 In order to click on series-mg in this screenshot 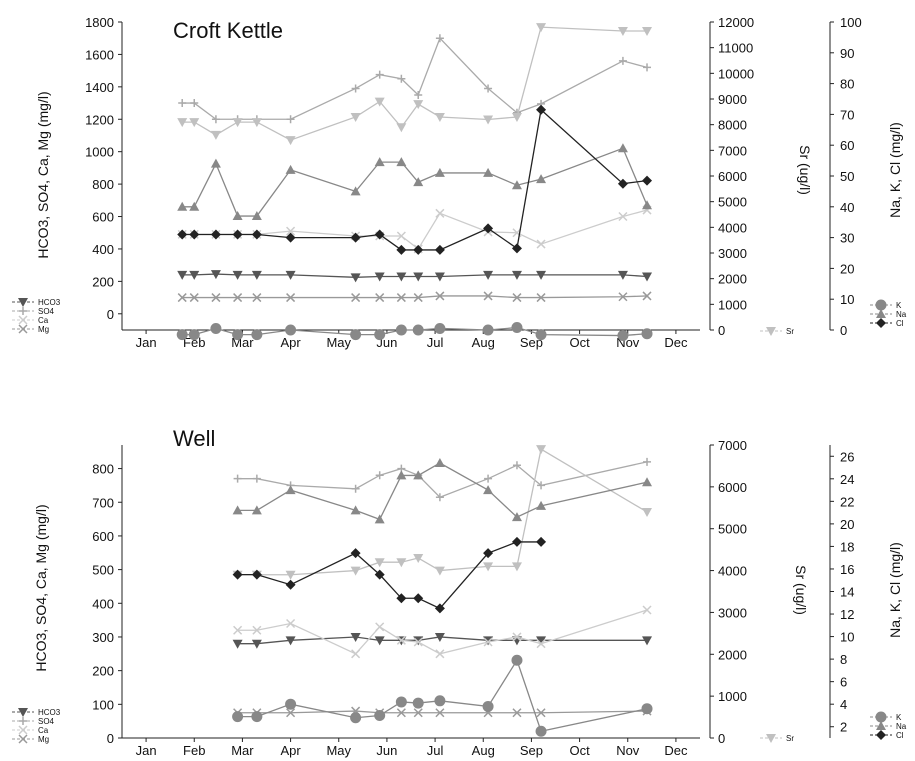, I will do `click(442, 712)`.